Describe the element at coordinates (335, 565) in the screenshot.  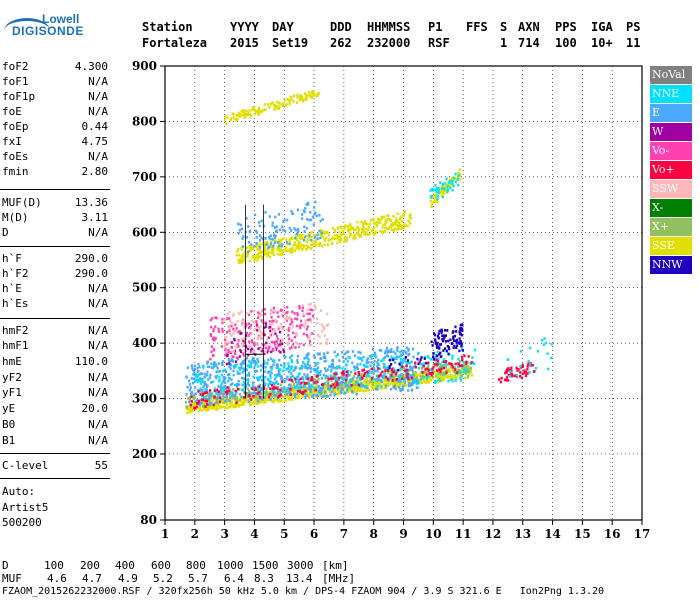
I see `d-unit: [km]` at that location.